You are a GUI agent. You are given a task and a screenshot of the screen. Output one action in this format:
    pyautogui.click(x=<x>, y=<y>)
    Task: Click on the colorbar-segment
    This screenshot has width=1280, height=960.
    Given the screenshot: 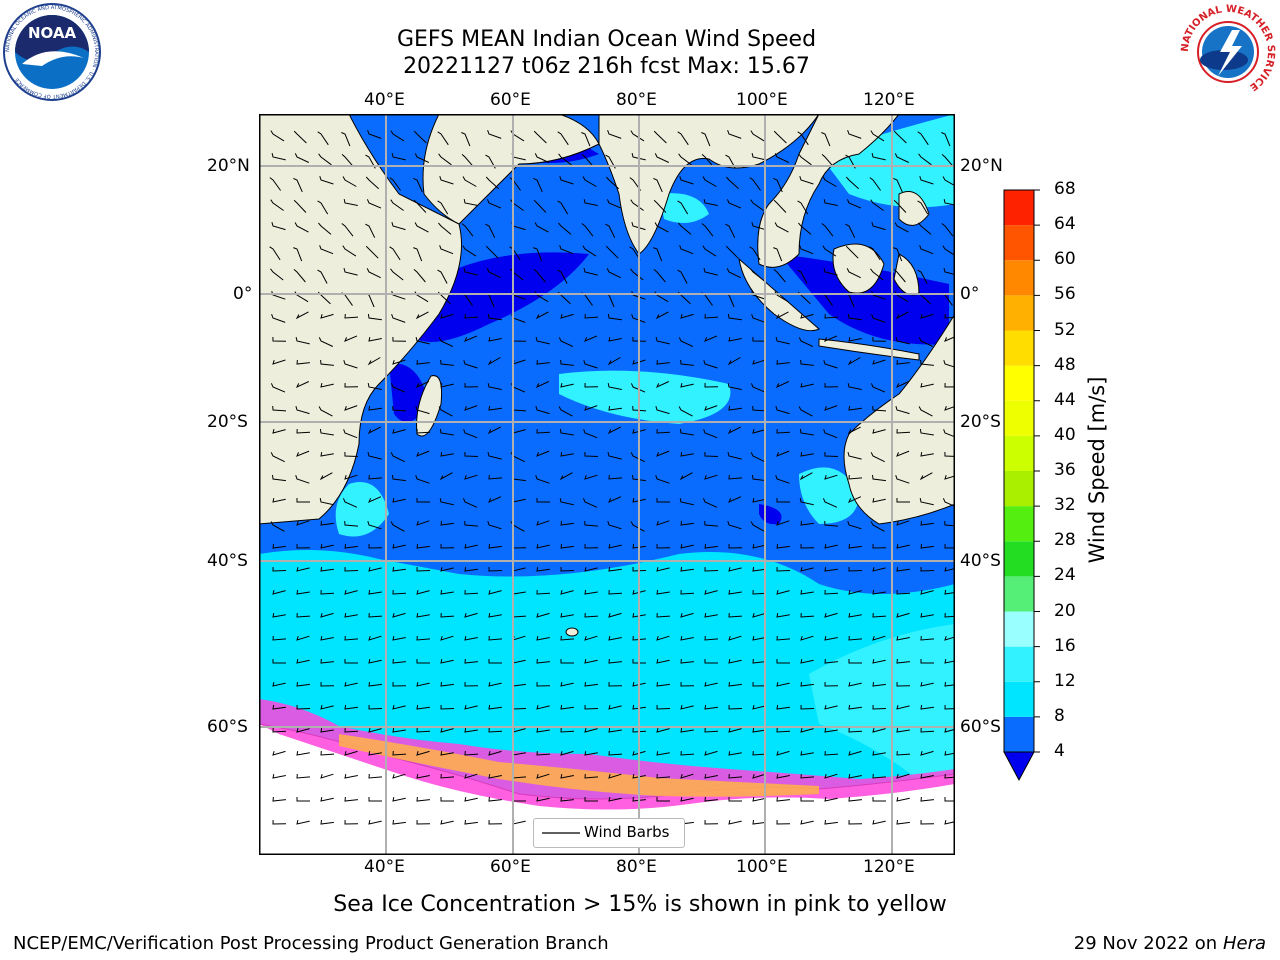 What is the action you would take?
    pyautogui.click(x=1019, y=453)
    